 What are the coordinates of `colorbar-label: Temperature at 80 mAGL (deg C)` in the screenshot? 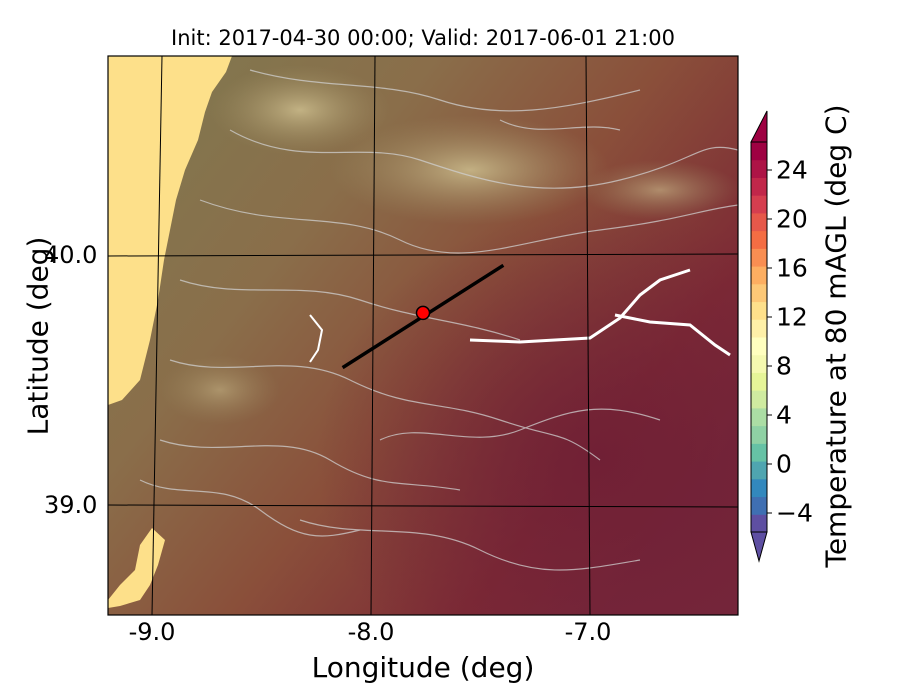 It's located at (836, 336).